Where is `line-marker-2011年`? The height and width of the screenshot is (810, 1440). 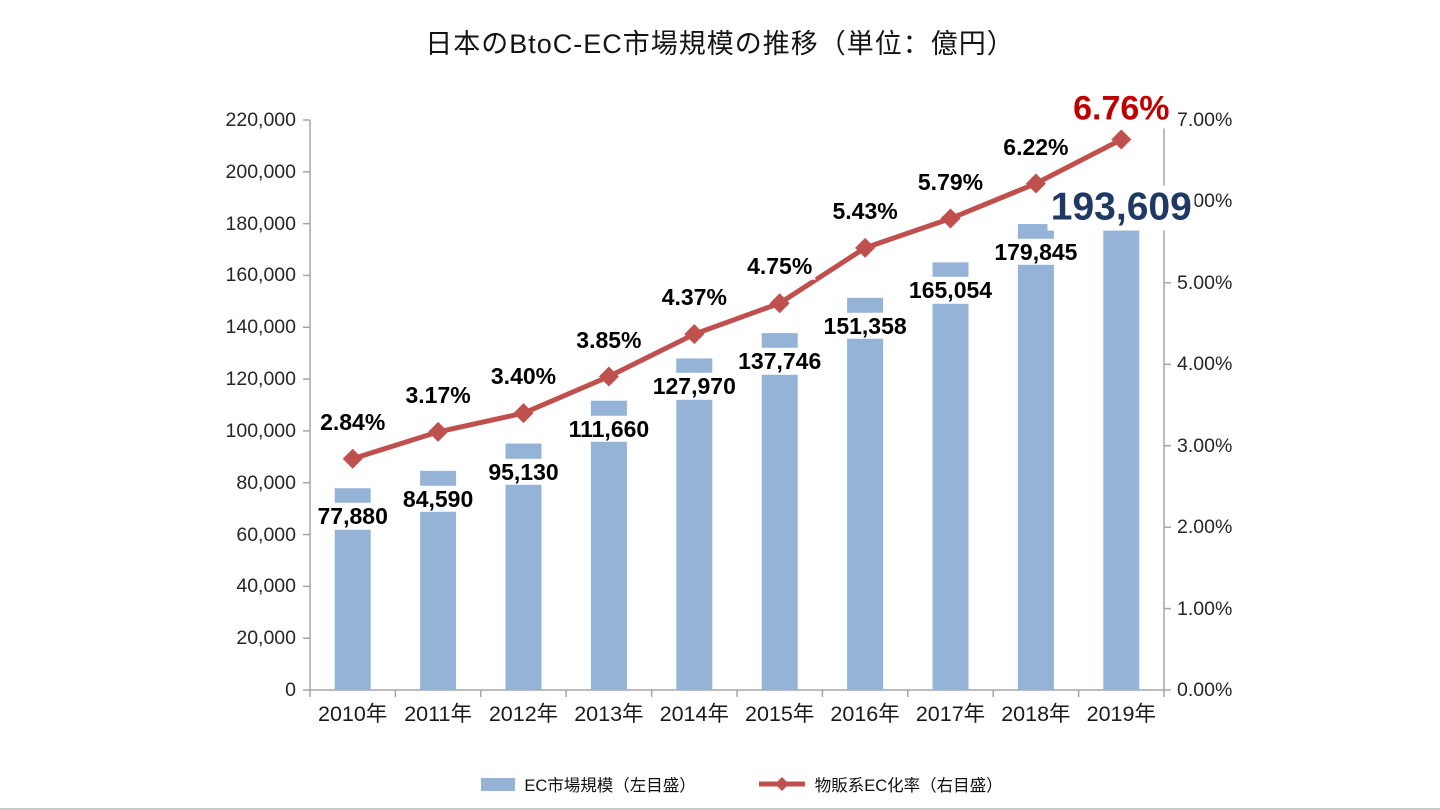 line-marker-2011年 is located at coordinates (438, 431).